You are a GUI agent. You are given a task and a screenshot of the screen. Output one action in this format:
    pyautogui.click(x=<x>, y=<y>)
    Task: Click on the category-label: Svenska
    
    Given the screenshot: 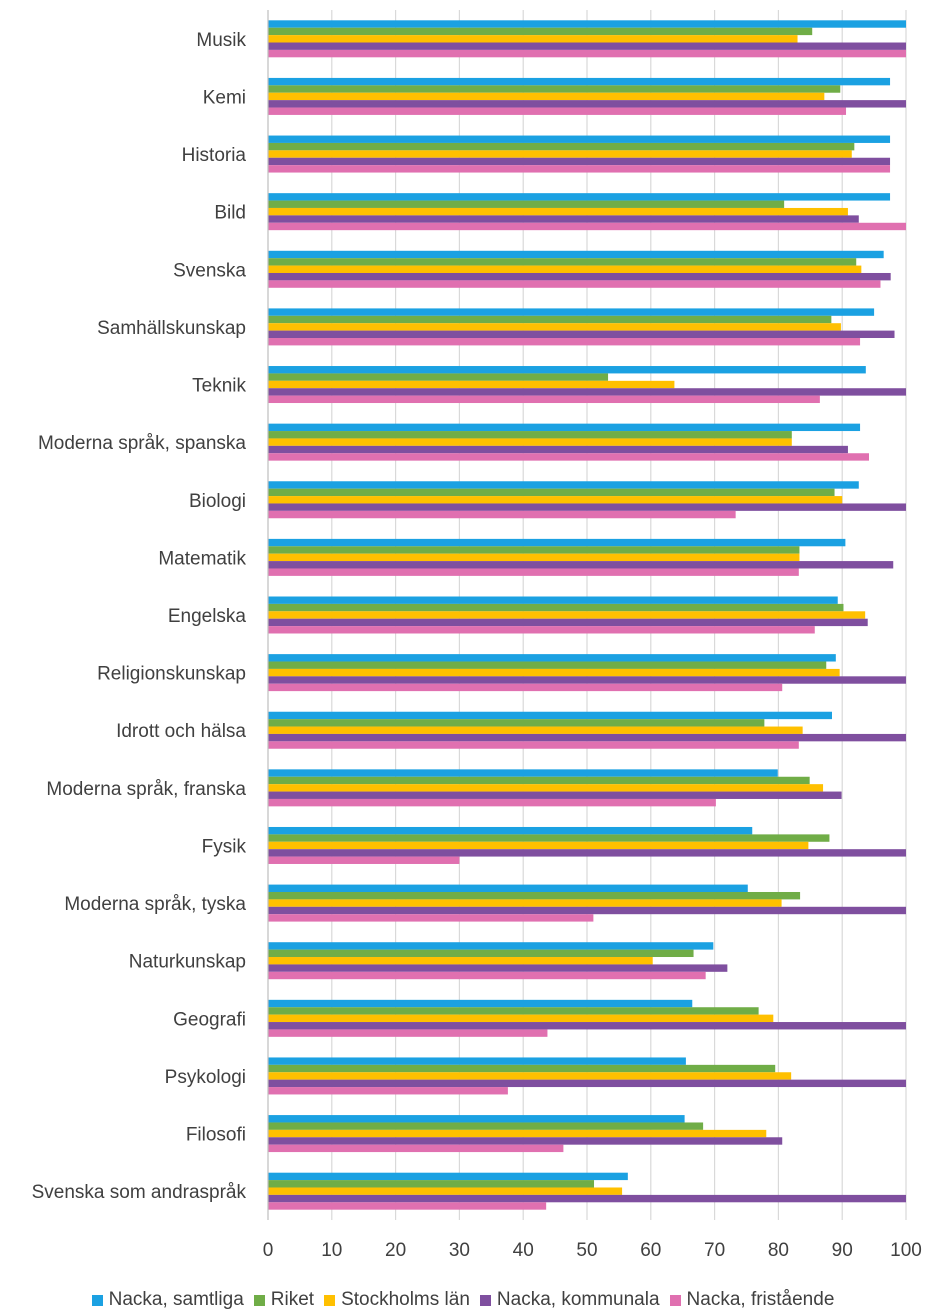 What is the action you would take?
    pyautogui.click(x=209, y=270)
    